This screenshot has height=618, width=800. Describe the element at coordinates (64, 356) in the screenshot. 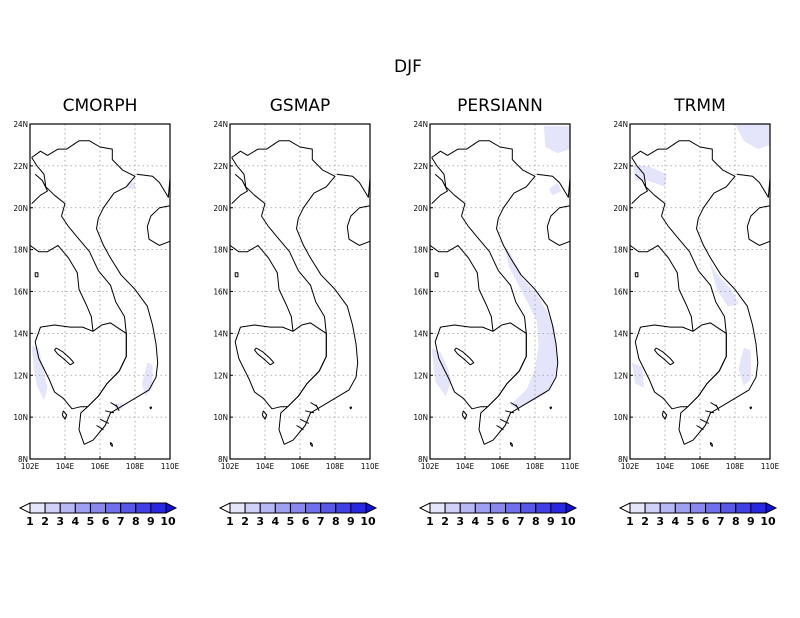

I see `tonle-sap-lake` at that location.